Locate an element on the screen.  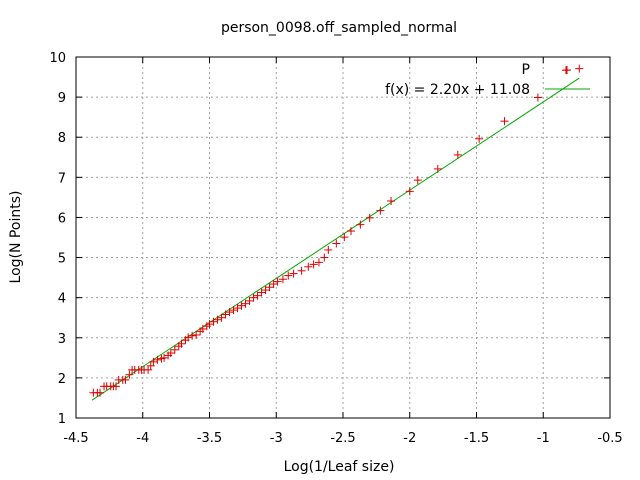
x-tick-label: -4.5 is located at coordinates (75, 438).